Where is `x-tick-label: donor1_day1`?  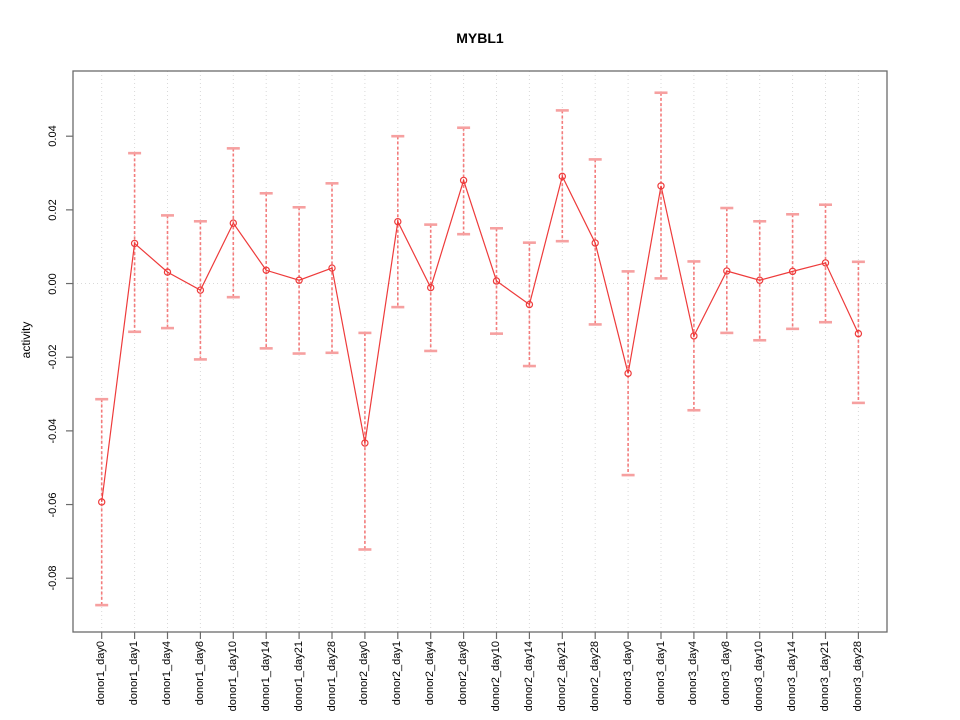
x-tick-label: donor1_day1 is located at coordinates (134, 673).